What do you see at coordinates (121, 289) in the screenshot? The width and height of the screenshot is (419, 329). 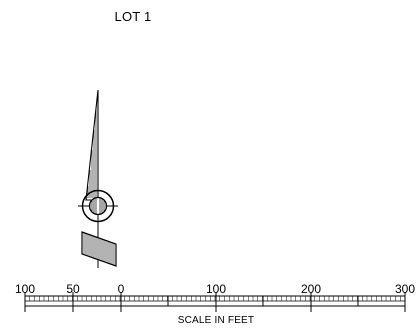 I see `scale-tick-label: 0` at bounding box center [121, 289].